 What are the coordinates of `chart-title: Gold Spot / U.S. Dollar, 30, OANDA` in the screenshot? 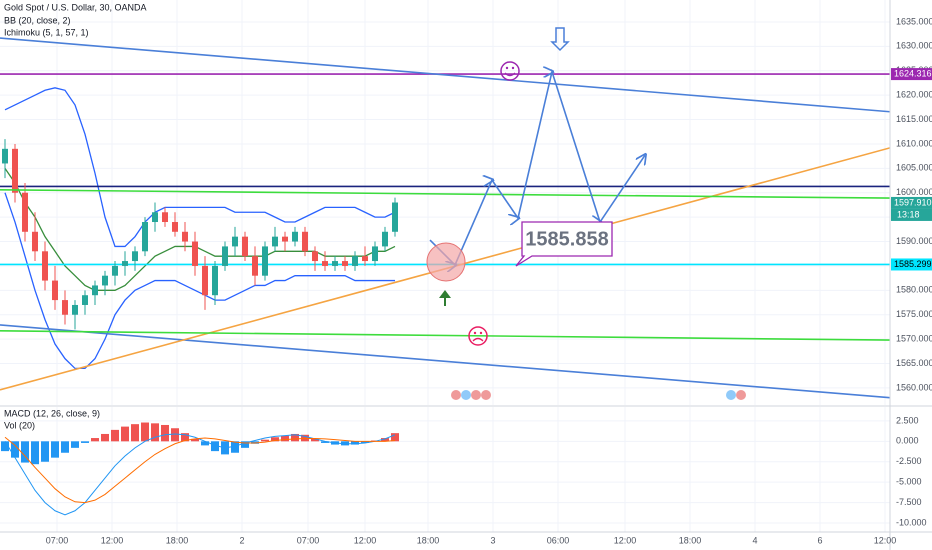 It's located at (75, 7).